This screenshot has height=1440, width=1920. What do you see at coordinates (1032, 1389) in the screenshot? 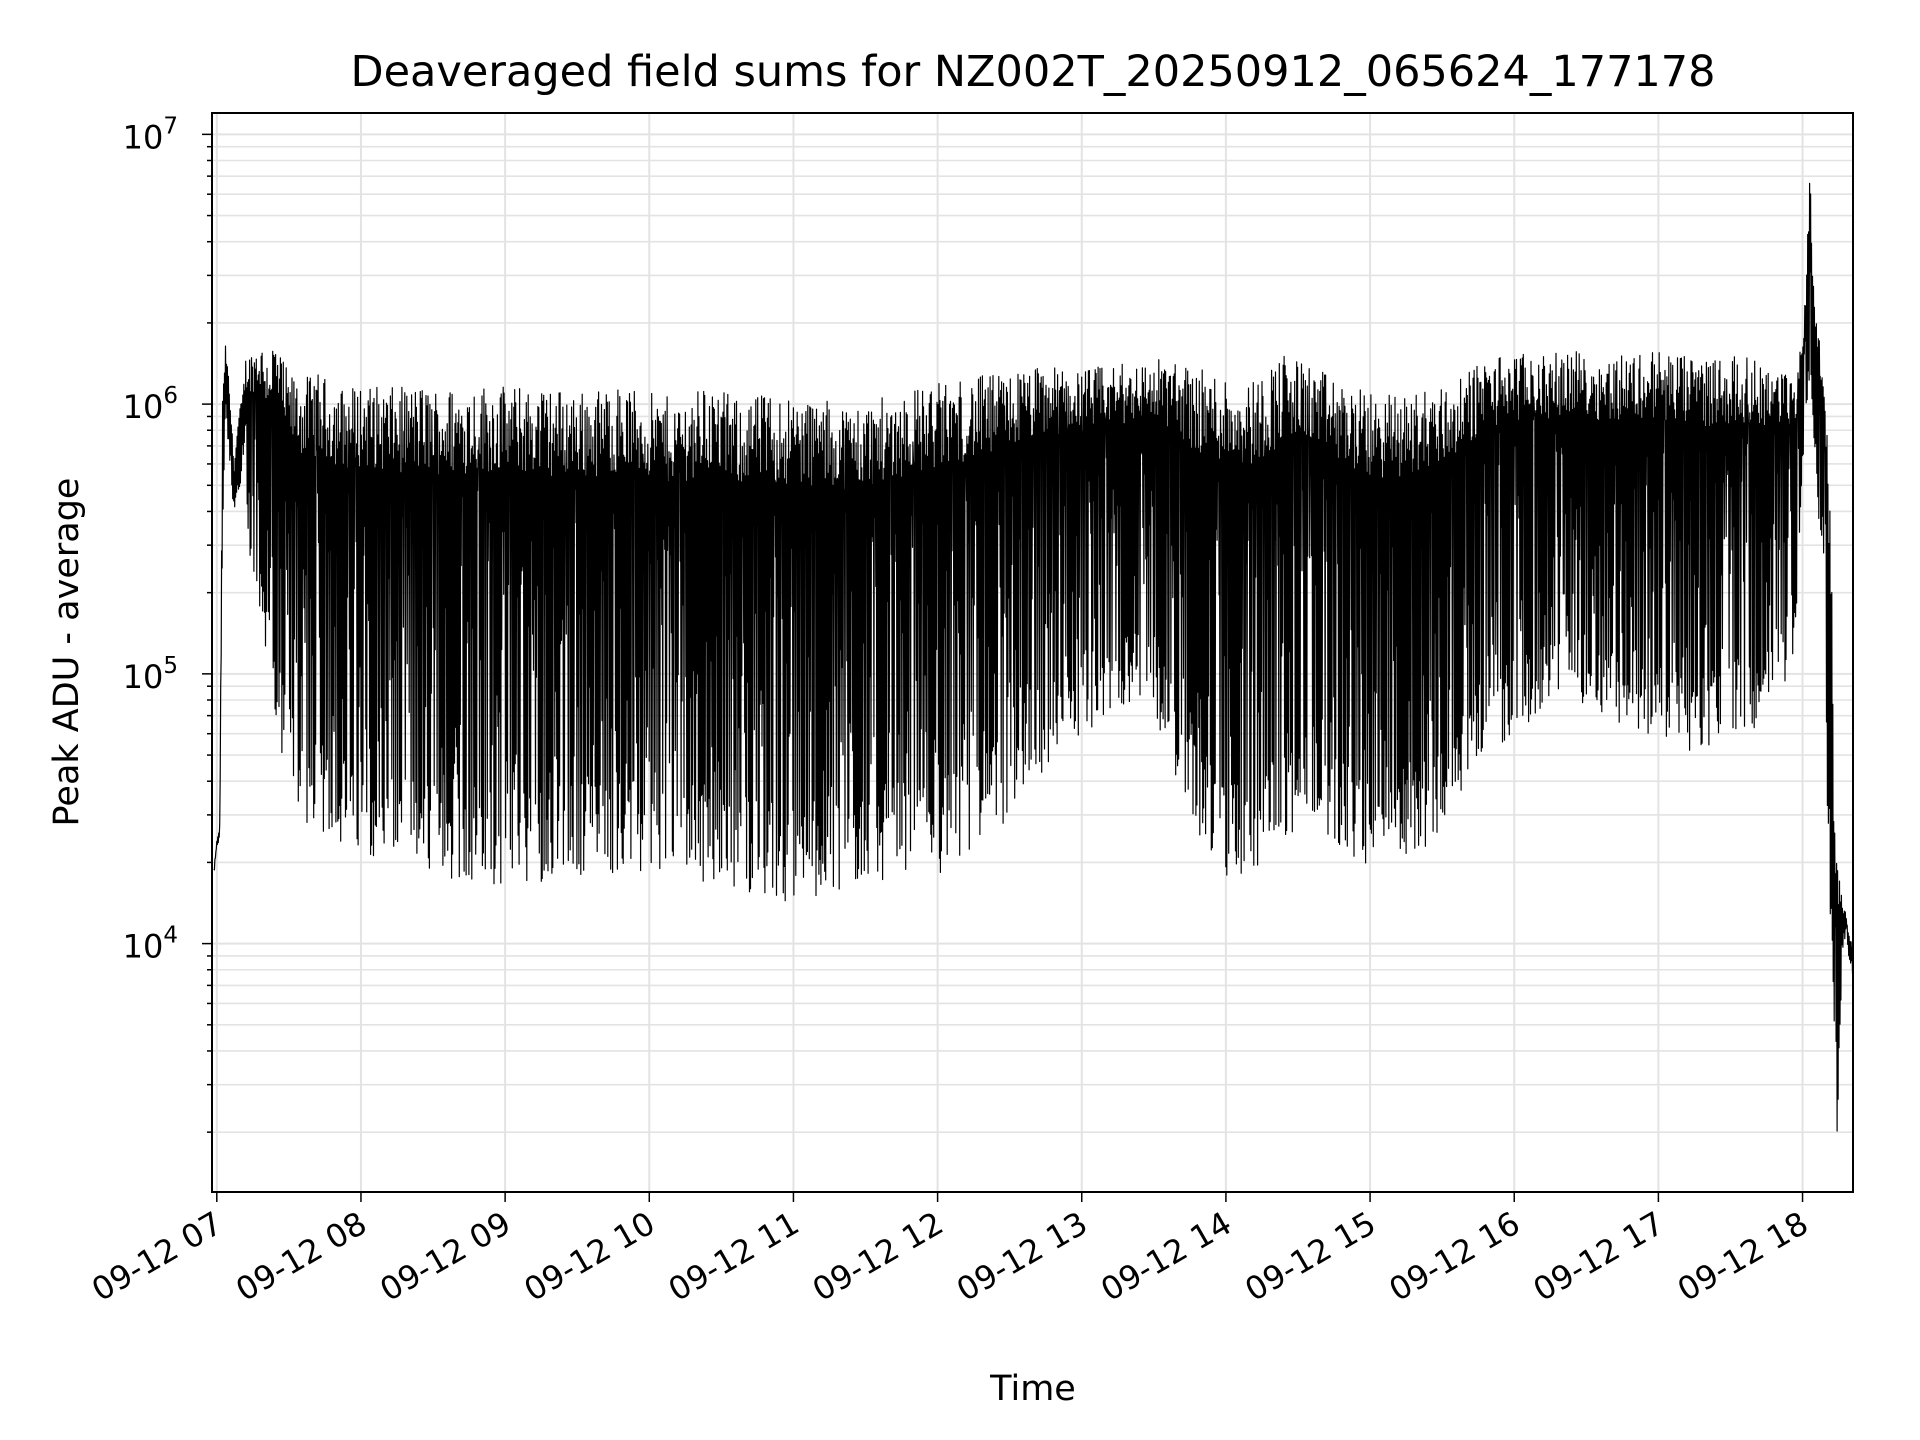
I see `x-axis-label: Time` at bounding box center [1032, 1389].